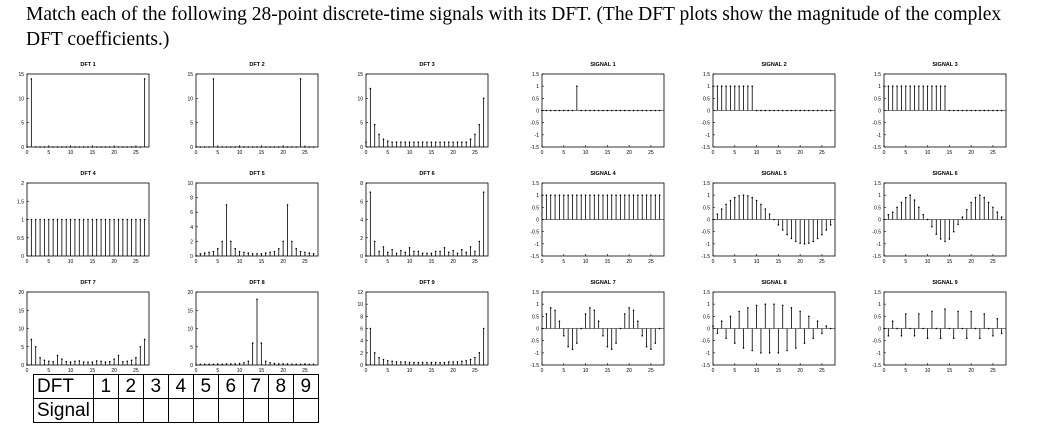 This screenshot has width=1039, height=432. I want to click on dft-5-title: DFT 5, so click(256, 174).